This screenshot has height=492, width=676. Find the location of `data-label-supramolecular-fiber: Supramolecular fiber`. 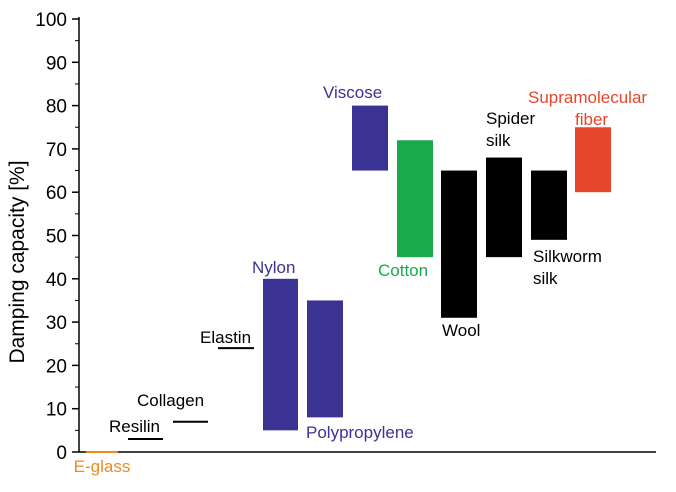

data-label-supramolecular-fiber: Supramolecular fiber is located at coordinates (587, 108).